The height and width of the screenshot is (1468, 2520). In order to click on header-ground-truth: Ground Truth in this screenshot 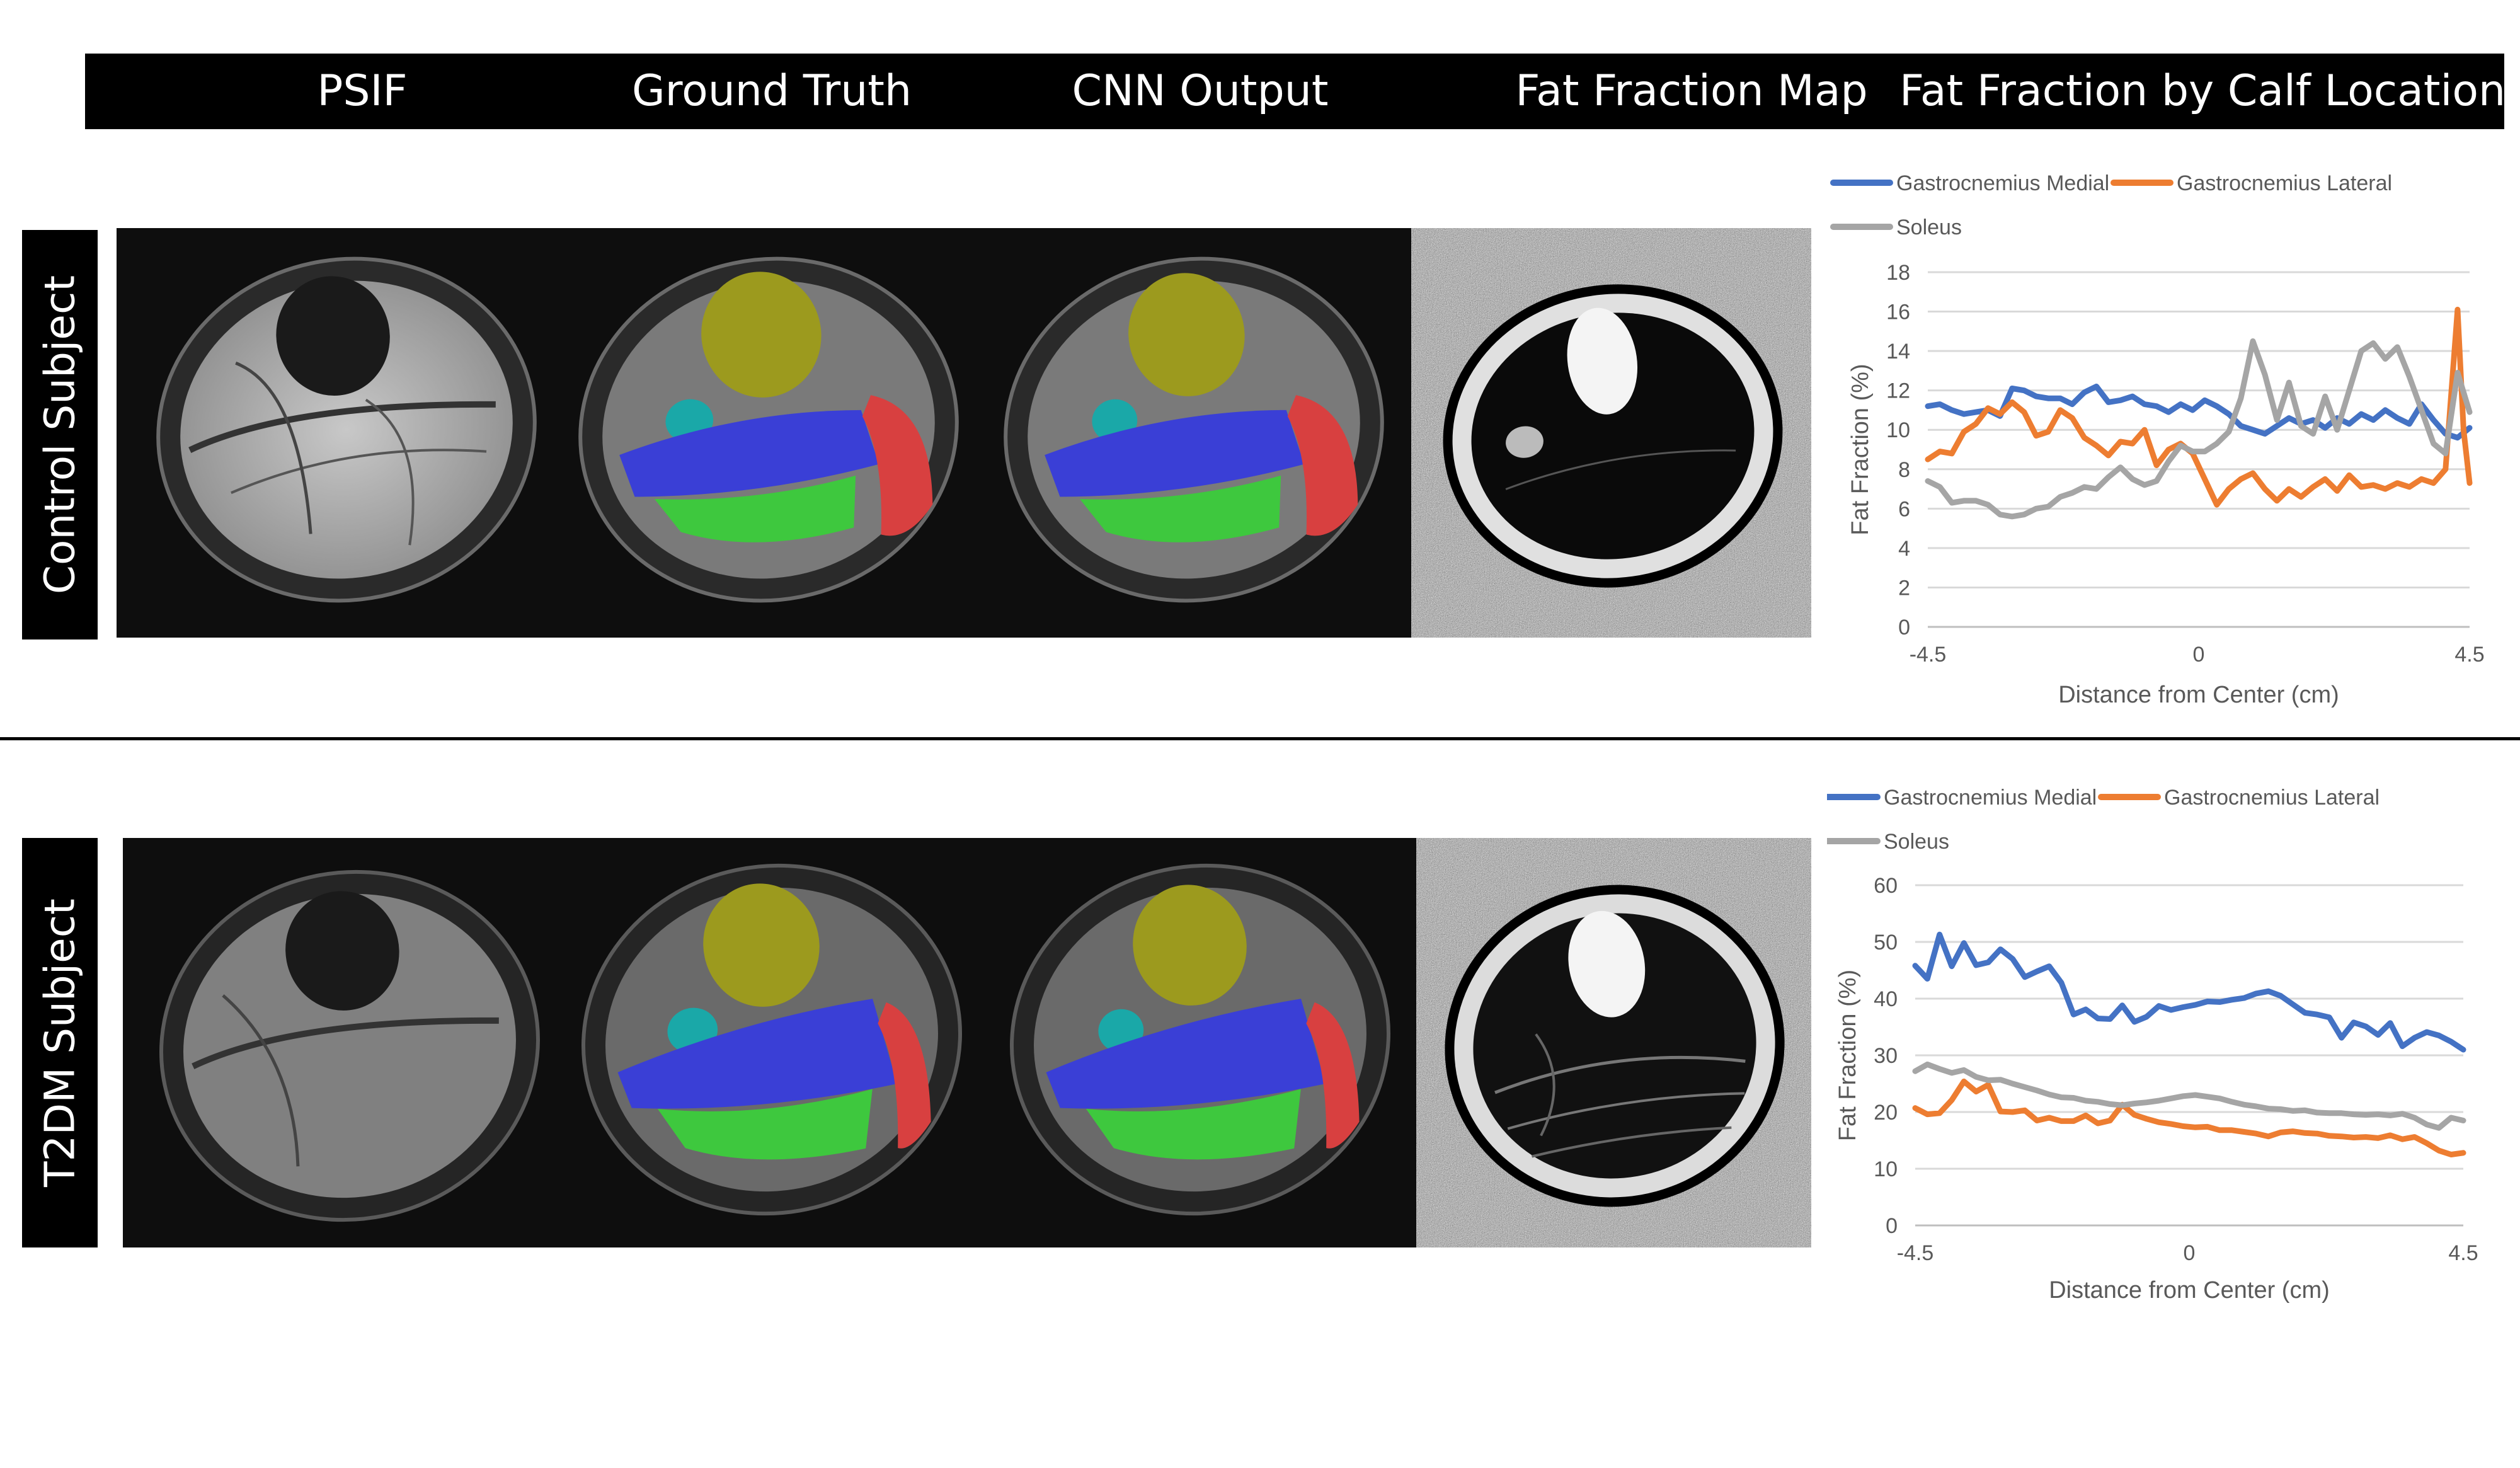, I will do `click(771, 91)`.